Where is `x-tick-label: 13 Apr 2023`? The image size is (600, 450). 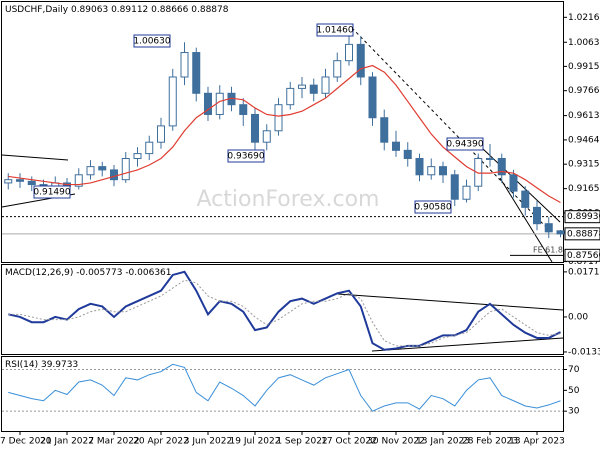
x-tick-label: 13 Apr 2023 is located at coordinates (537, 442).